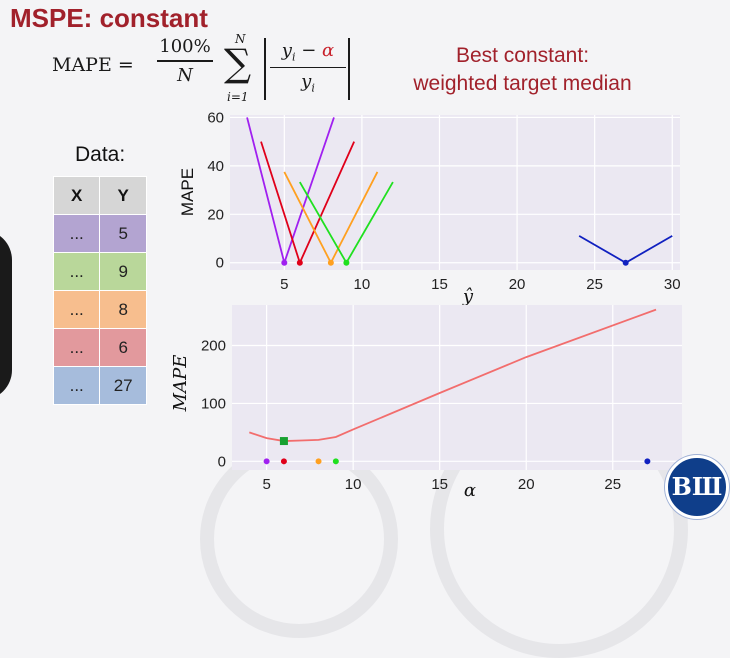 The height and width of the screenshot is (658, 730). What do you see at coordinates (213, 346) in the screenshot?
I see `y-tick-label: 200` at bounding box center [213, 346].